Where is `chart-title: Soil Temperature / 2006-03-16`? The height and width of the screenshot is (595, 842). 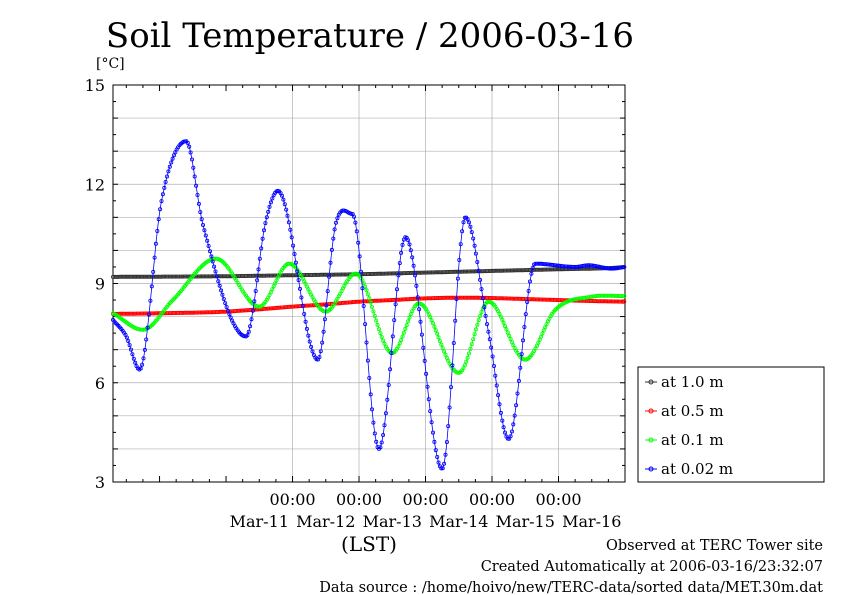
chart-title: Soil Temperature / 2006-03-16 is located at coordinates (370, 36).